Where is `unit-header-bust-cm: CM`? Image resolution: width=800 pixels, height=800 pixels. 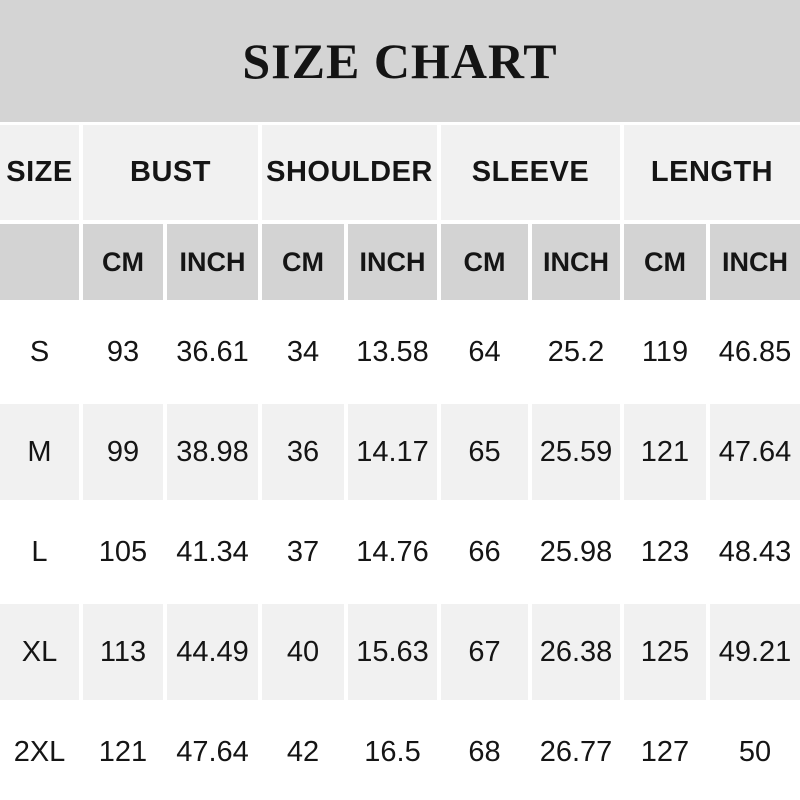
unit-header-bust-cm: CM is located at coordinates (123, 262).